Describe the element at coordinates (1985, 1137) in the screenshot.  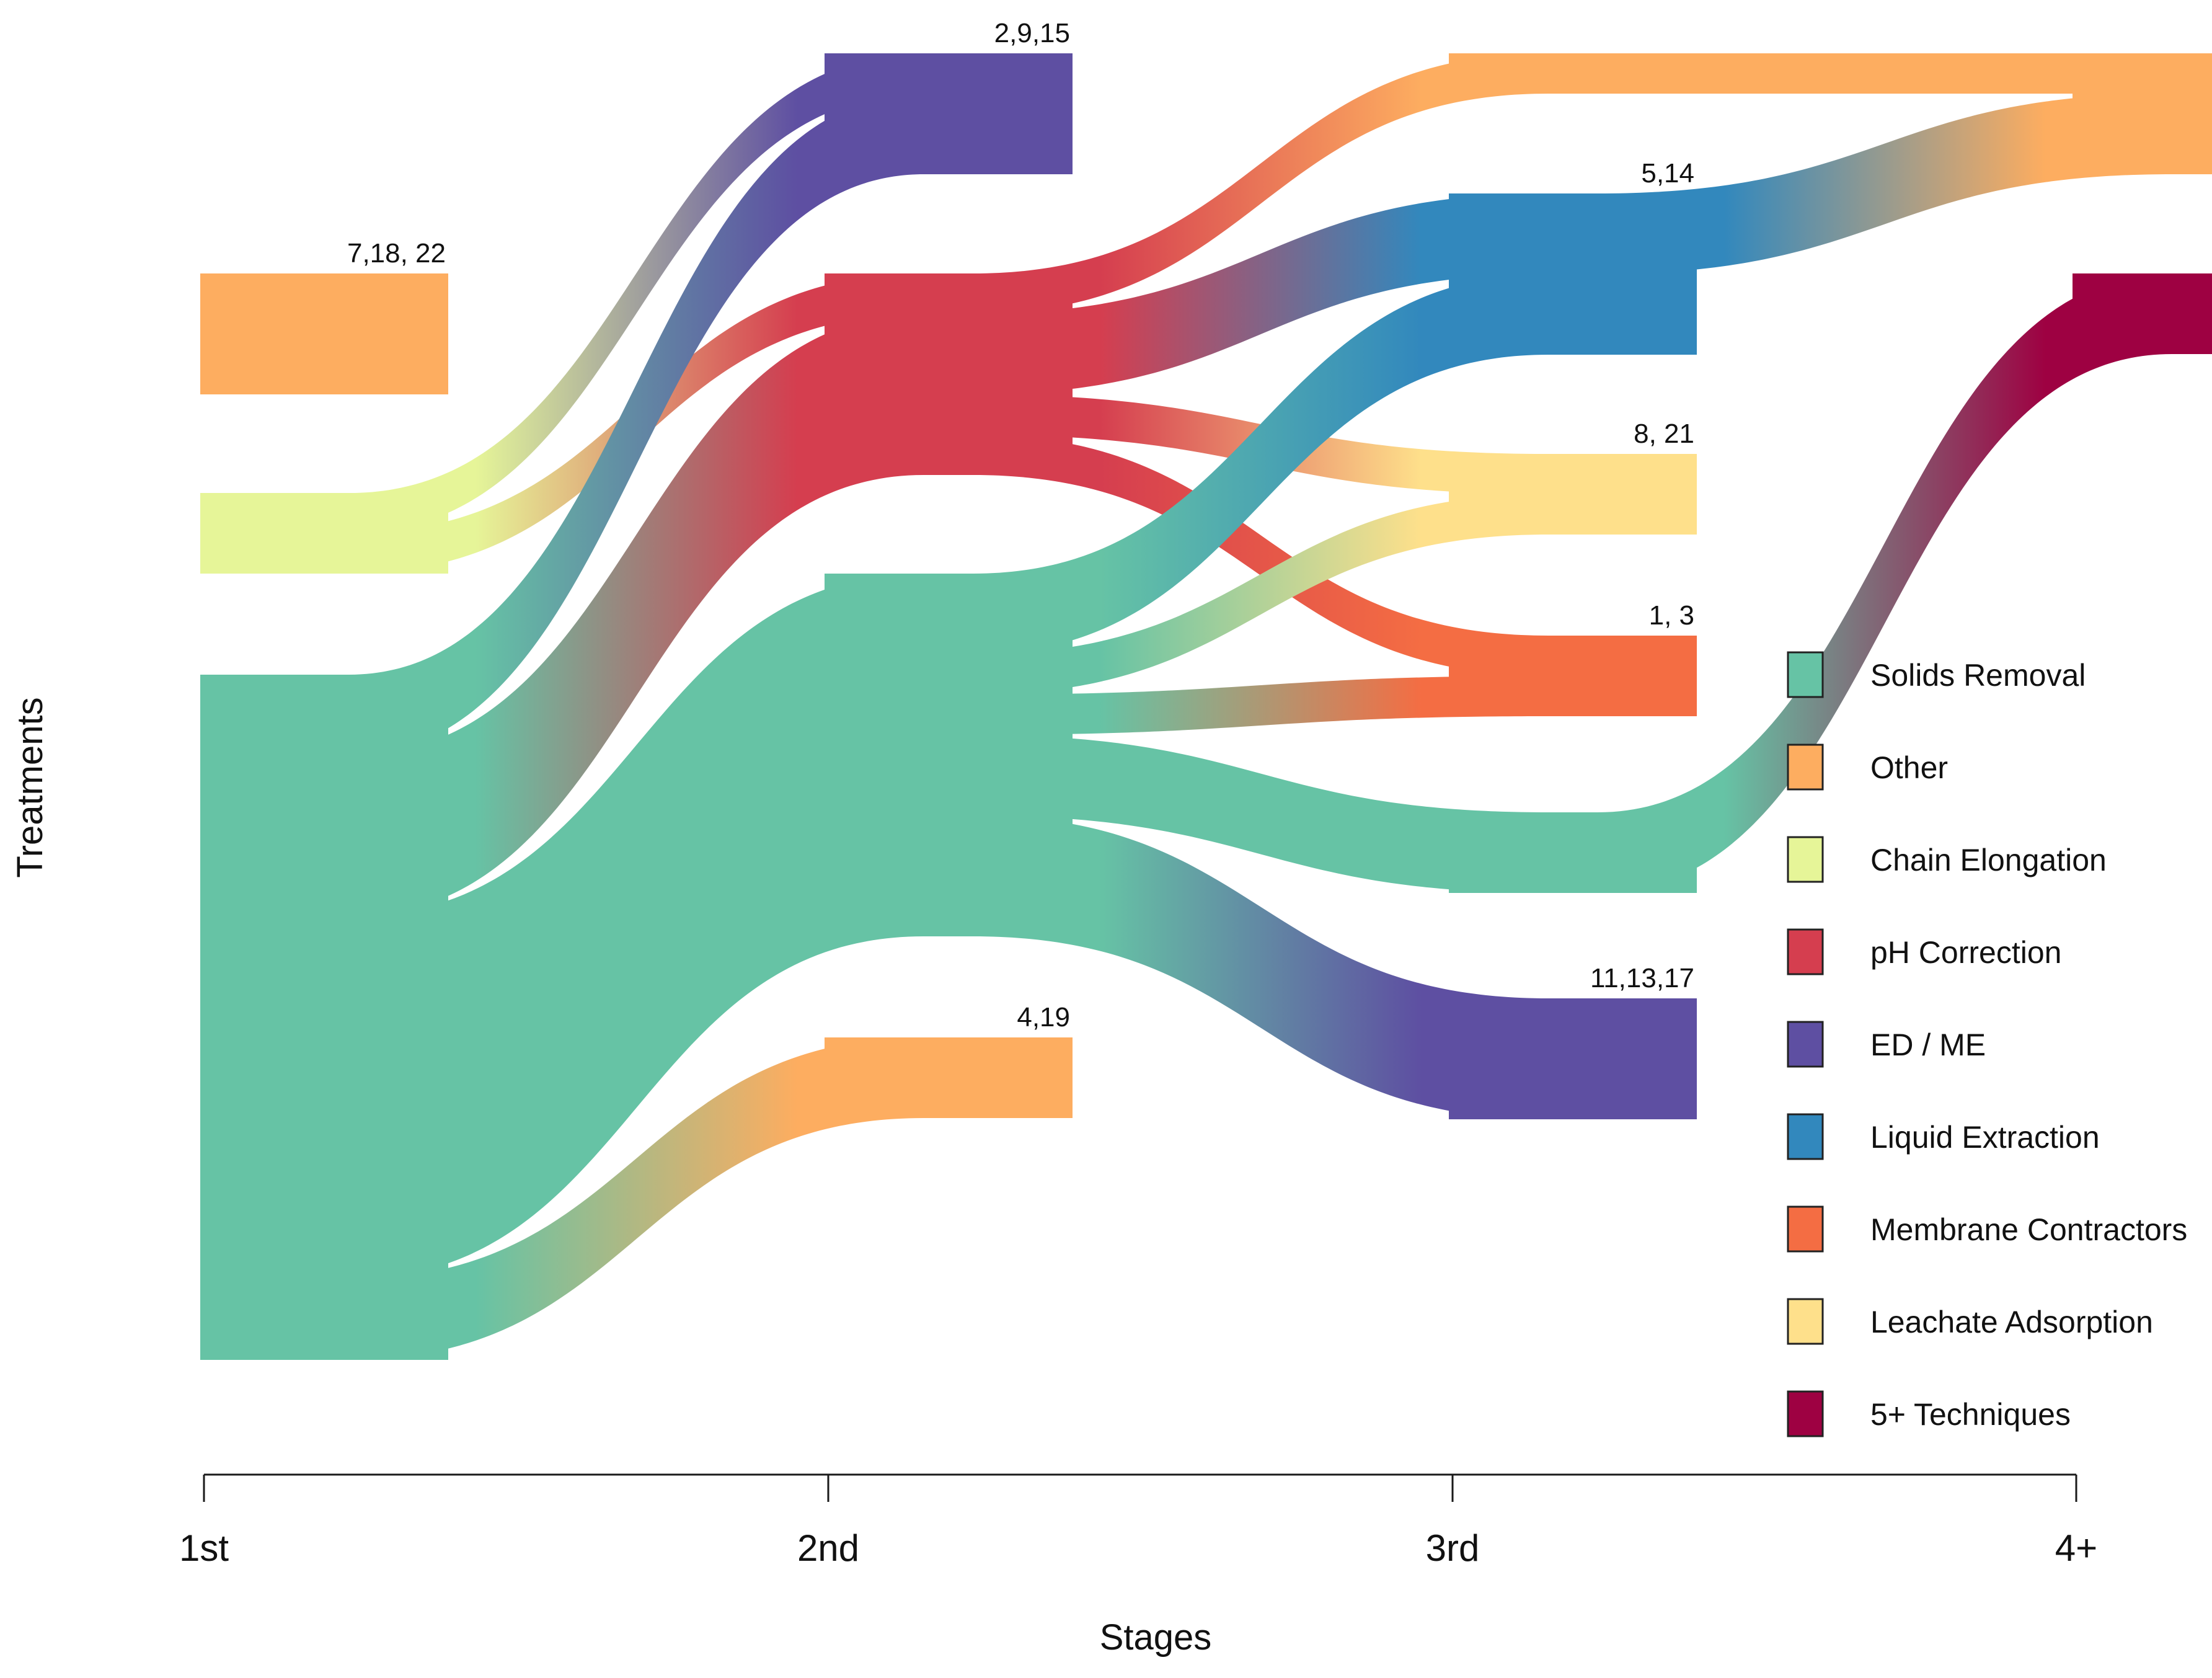
I see `legend-label-liquid: Liquid Extraction` at that location.